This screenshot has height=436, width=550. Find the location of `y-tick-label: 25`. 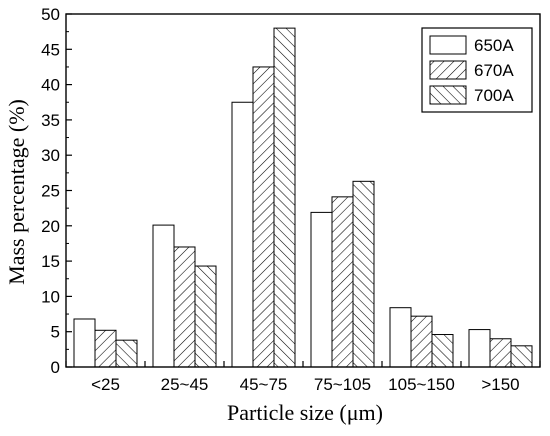

y-tick-label: 25 is located at coordinates (50, 191).